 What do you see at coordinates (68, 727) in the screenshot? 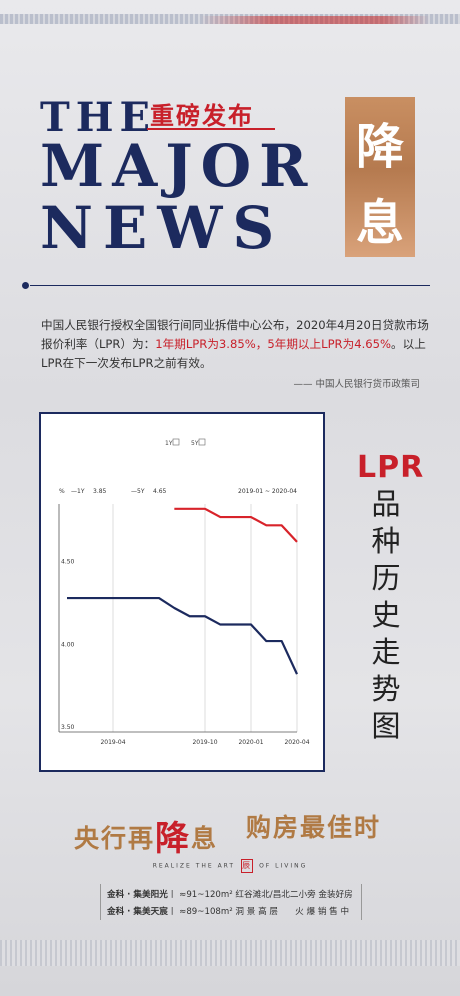
I see `y-tick-label-0: 3.50` at bounding box center [68, 727].